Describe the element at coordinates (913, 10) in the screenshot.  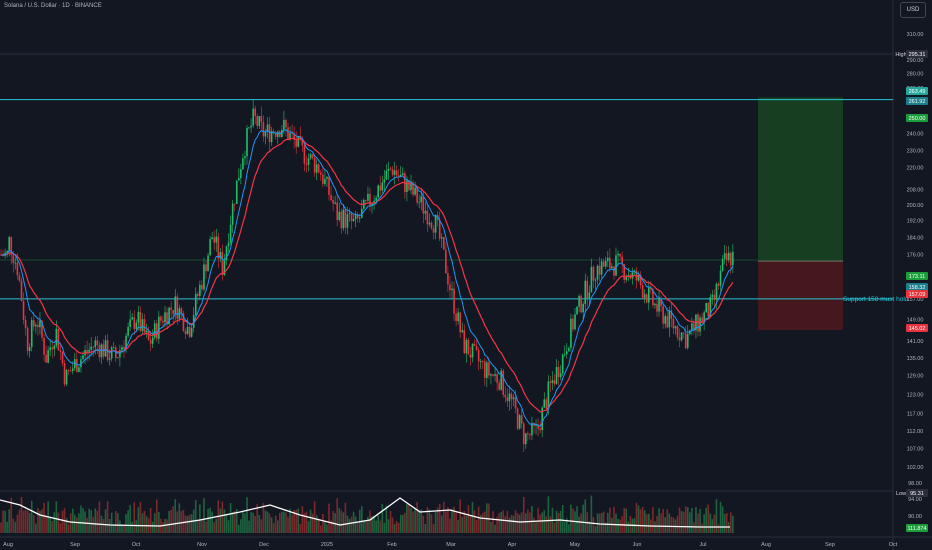
I see `currency-button: USD` at that location.